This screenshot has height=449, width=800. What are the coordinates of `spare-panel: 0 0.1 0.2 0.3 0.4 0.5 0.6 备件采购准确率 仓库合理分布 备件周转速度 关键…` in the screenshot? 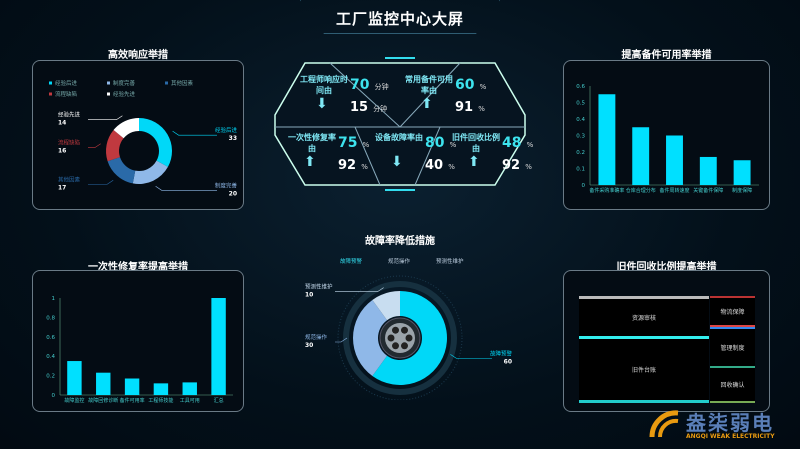 It's located at (666, 135).